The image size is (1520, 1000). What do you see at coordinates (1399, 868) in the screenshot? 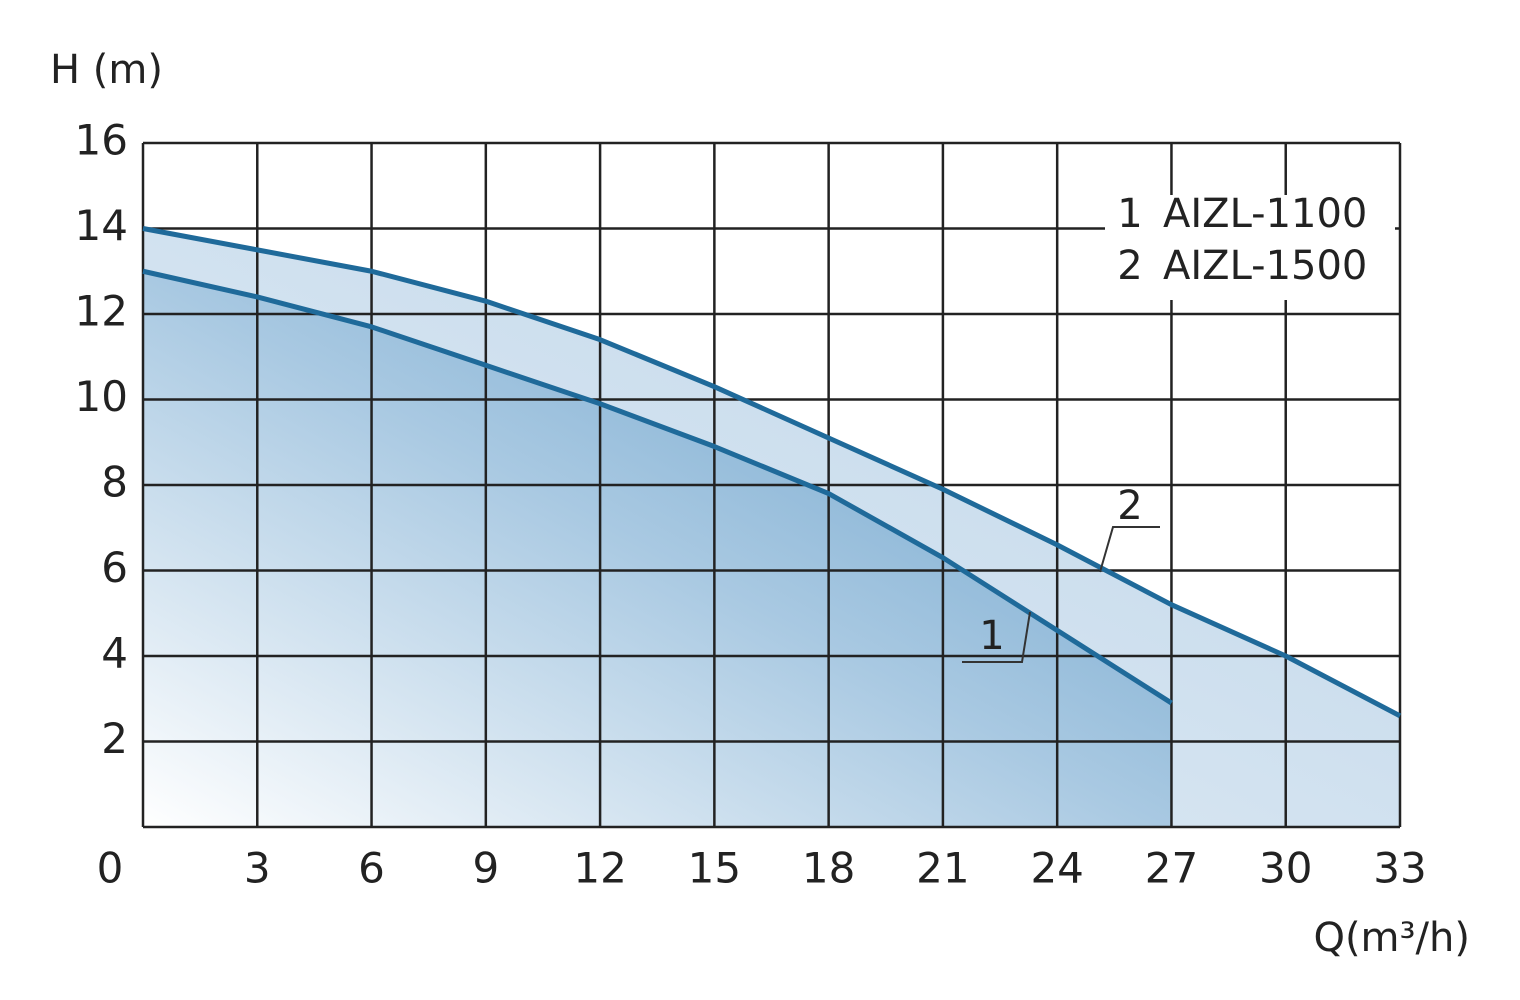
I see `x-tick-label: 33` at bounding box center [1399, 868].